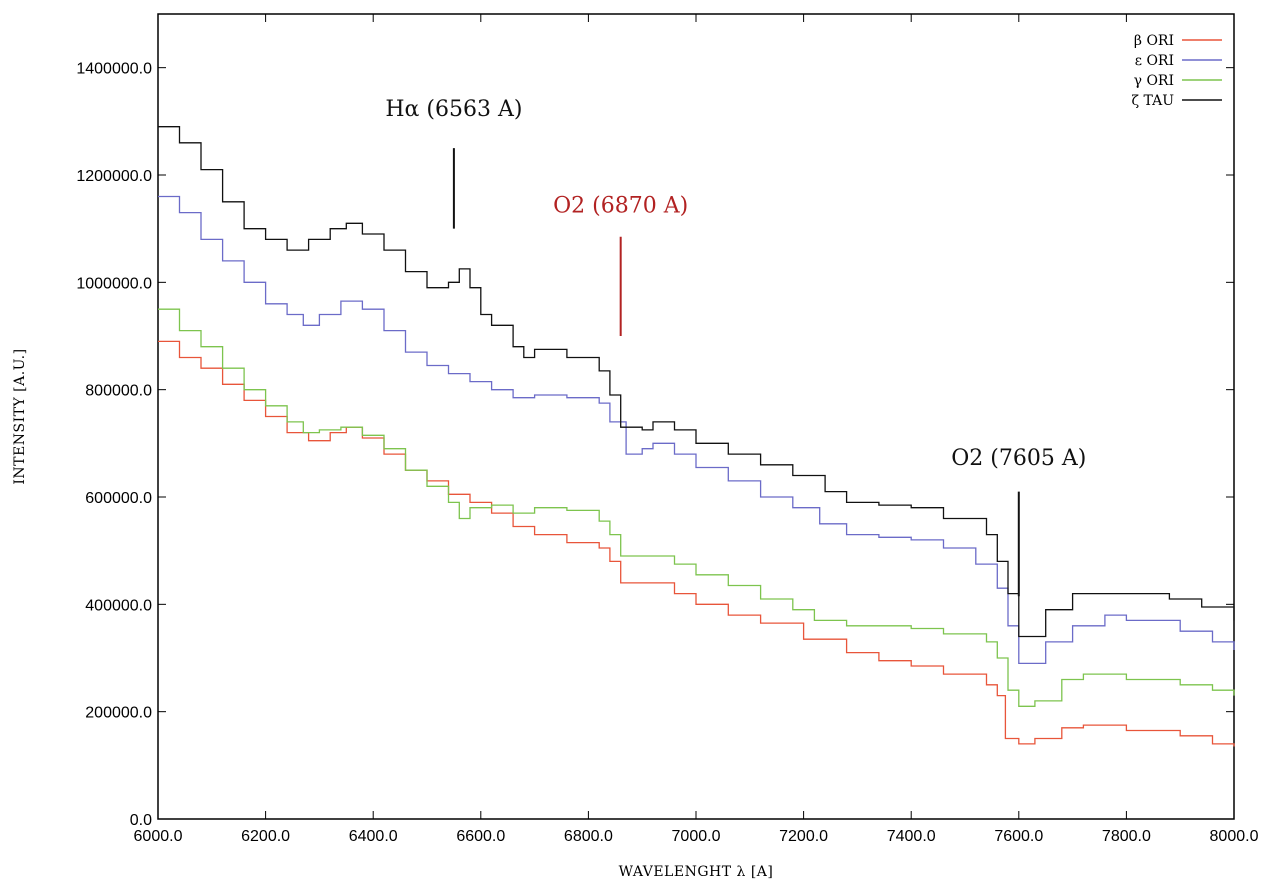 This screenshot has height=881, width=1266. What do you see at coordinates (696, 872) in the screenshot?
I see `x-axis-label: WAVELENGHT λ [A]` at bounding box center [696, 872].